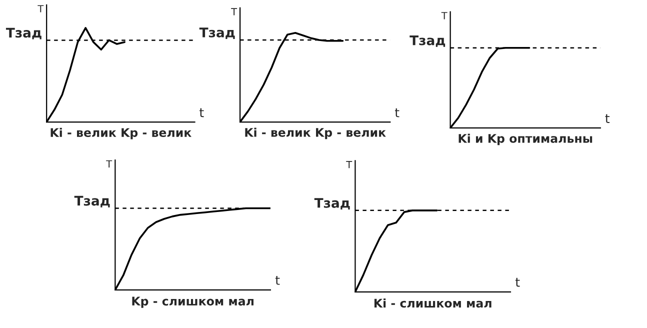 The width and height of the screenshot is (647, 328). Describe the element at coordinates (433, 303) in the screenshot. I see `text: Ki - слишком мал` at that location.